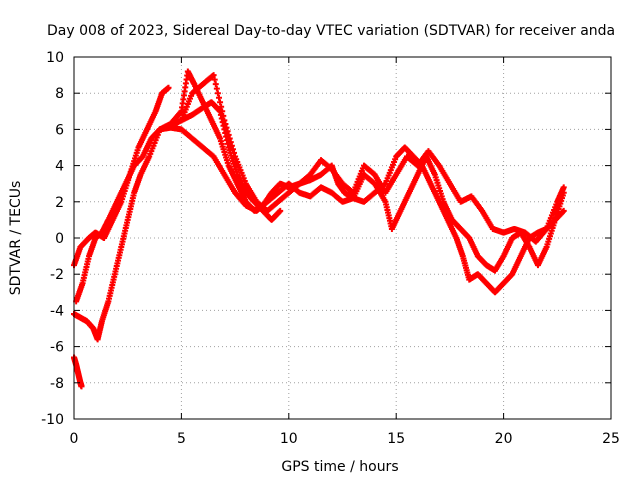  I want to click on x-tick-label: 0, so click(74, 439).